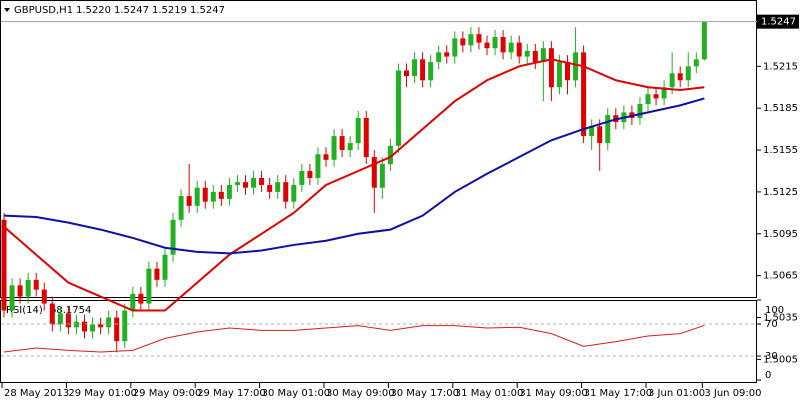 Image resolution: width=800 pixels, height=400 pixels. I want to click on rsi-tick-label: 100, so click(774, 310).